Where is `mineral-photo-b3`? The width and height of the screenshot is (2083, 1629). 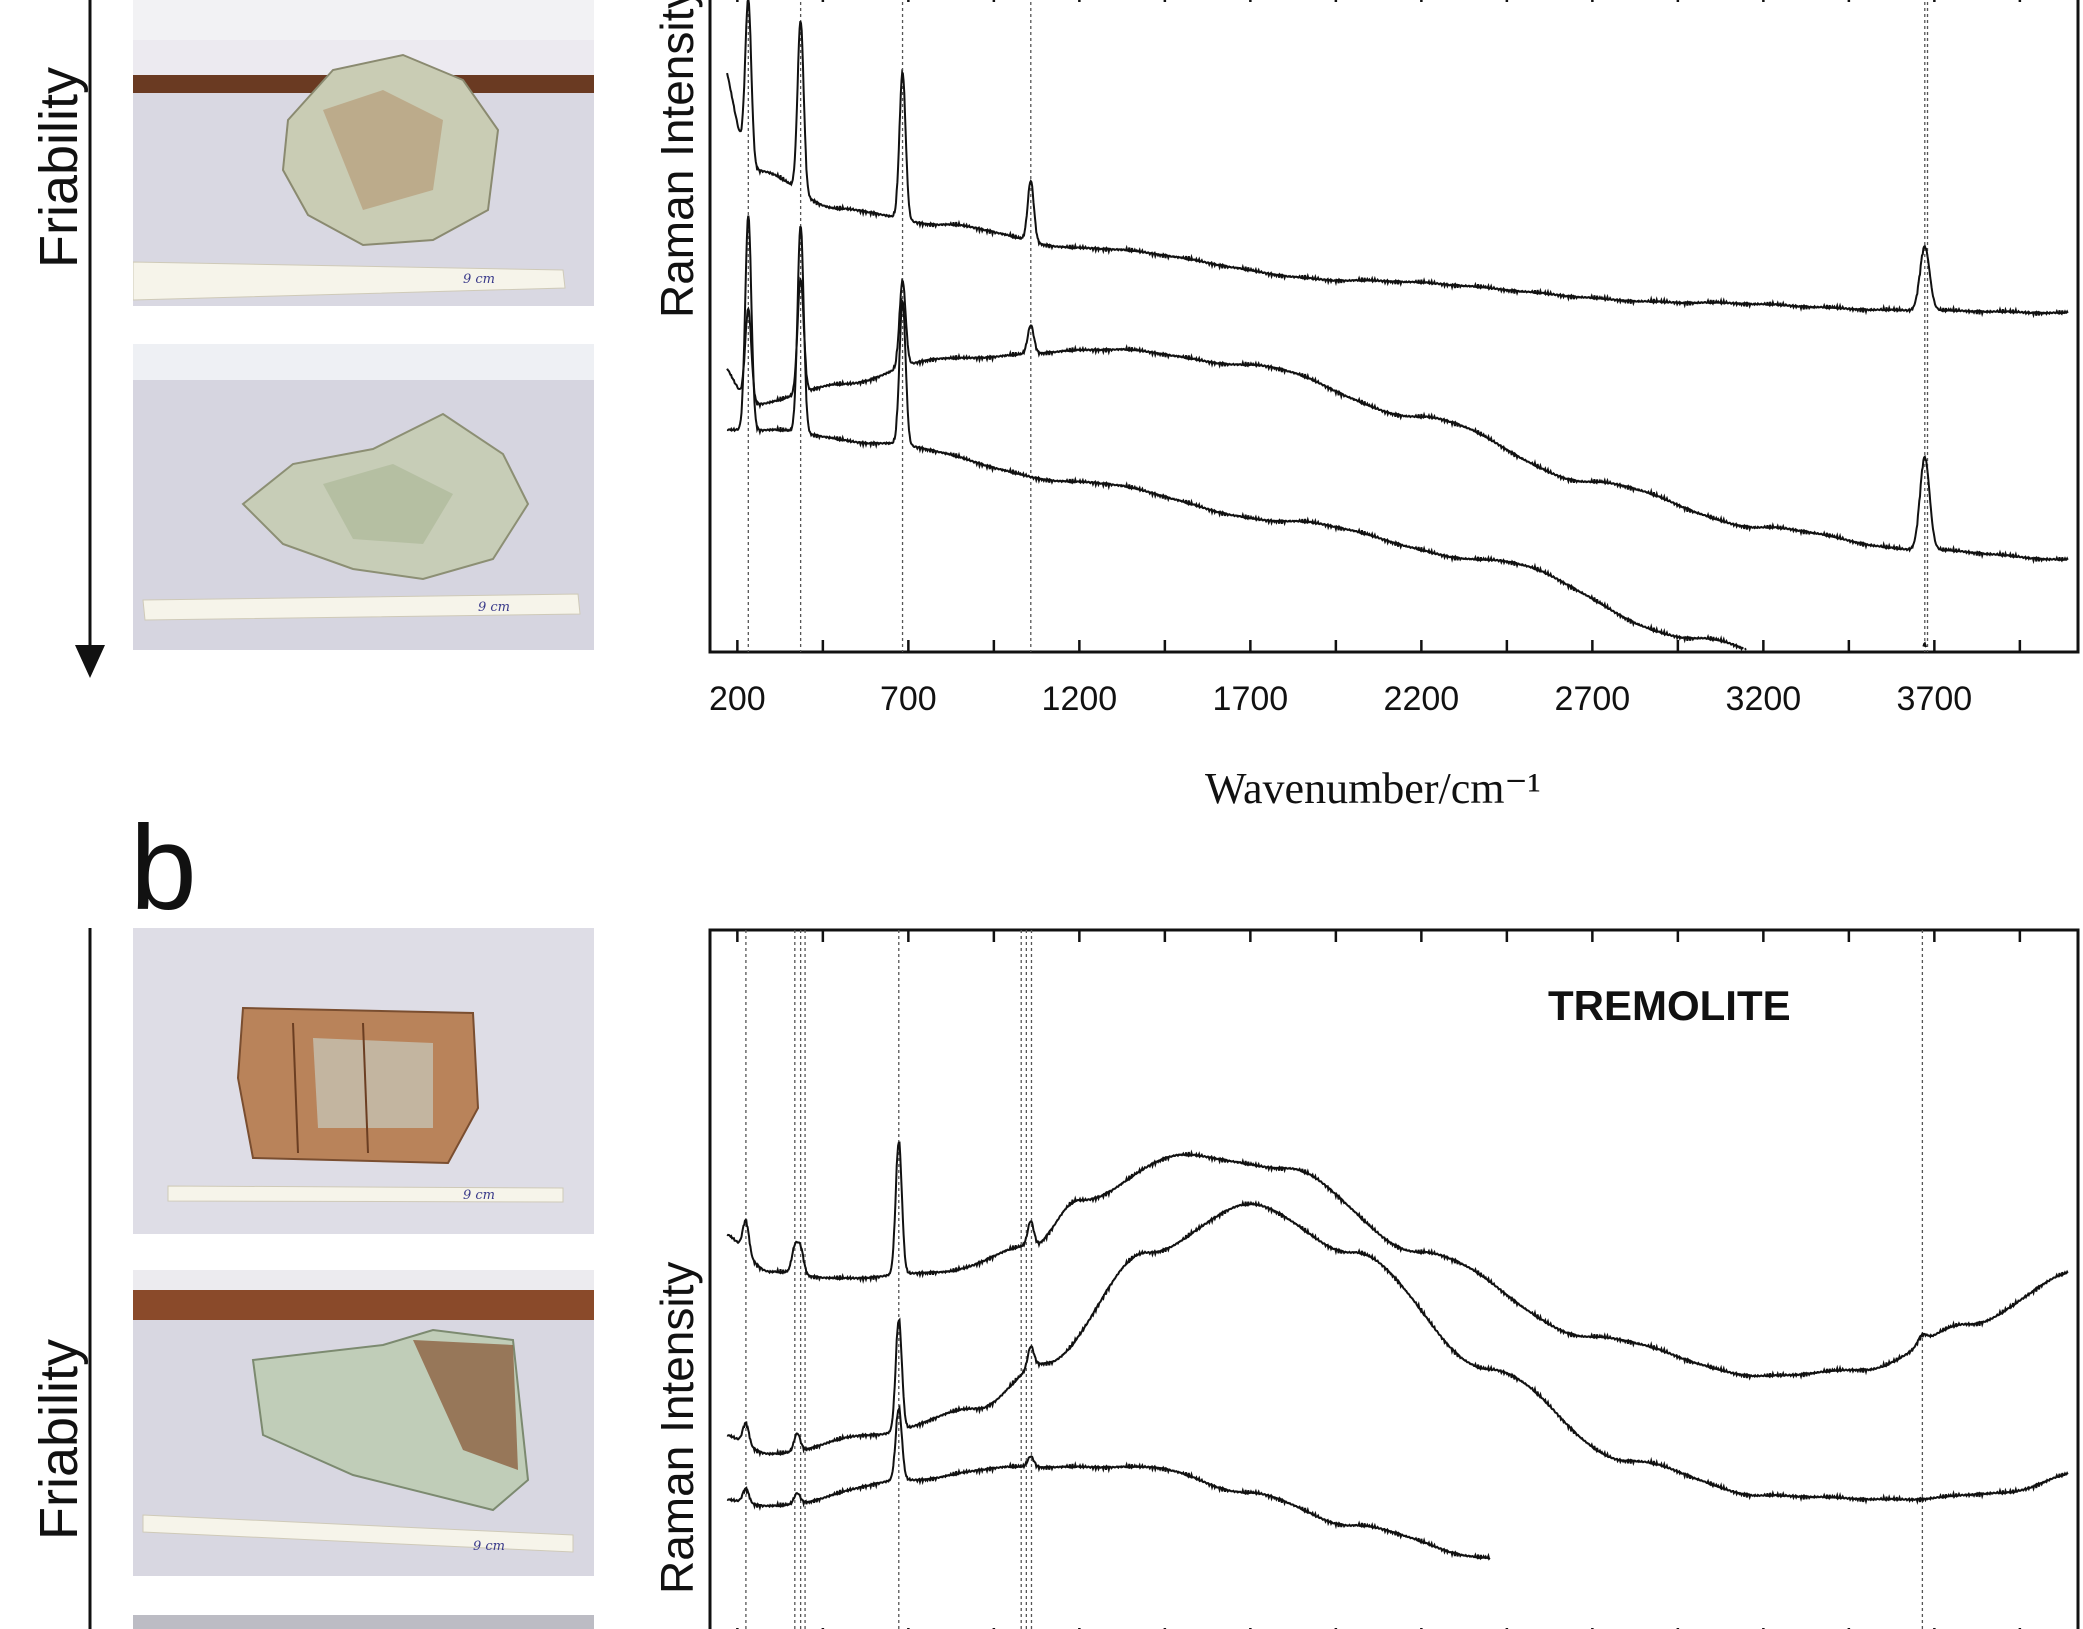
mineral-photo-b3 is located at coordinates (363, 1622).